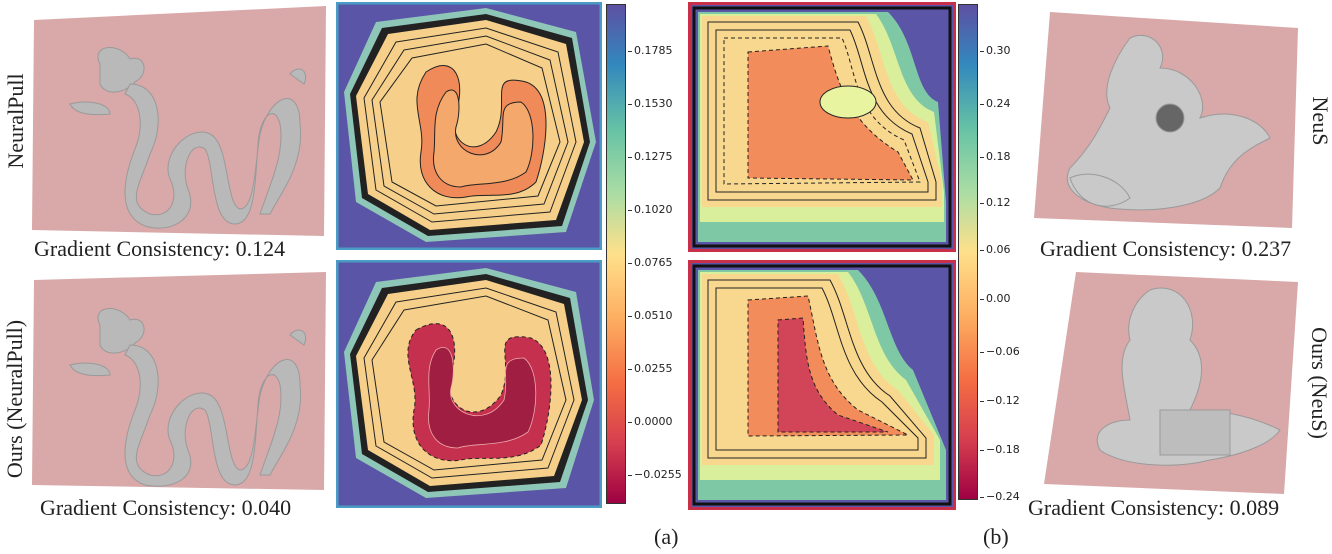 This screenshot has width=1332, height=554. I want to click on colorbar-b-tick: 0.12, so click(995, 202).